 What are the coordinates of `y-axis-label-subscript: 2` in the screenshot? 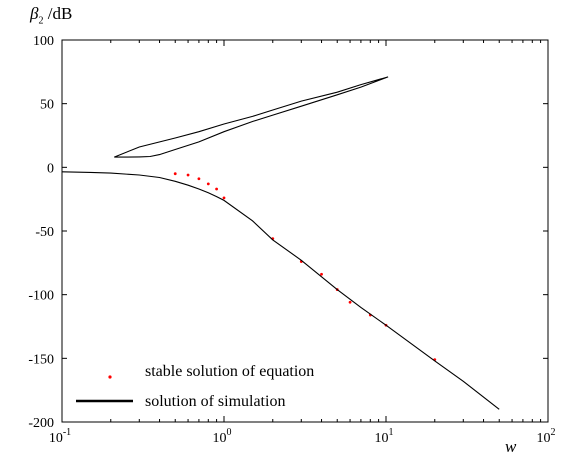 It's located at (41, 21).